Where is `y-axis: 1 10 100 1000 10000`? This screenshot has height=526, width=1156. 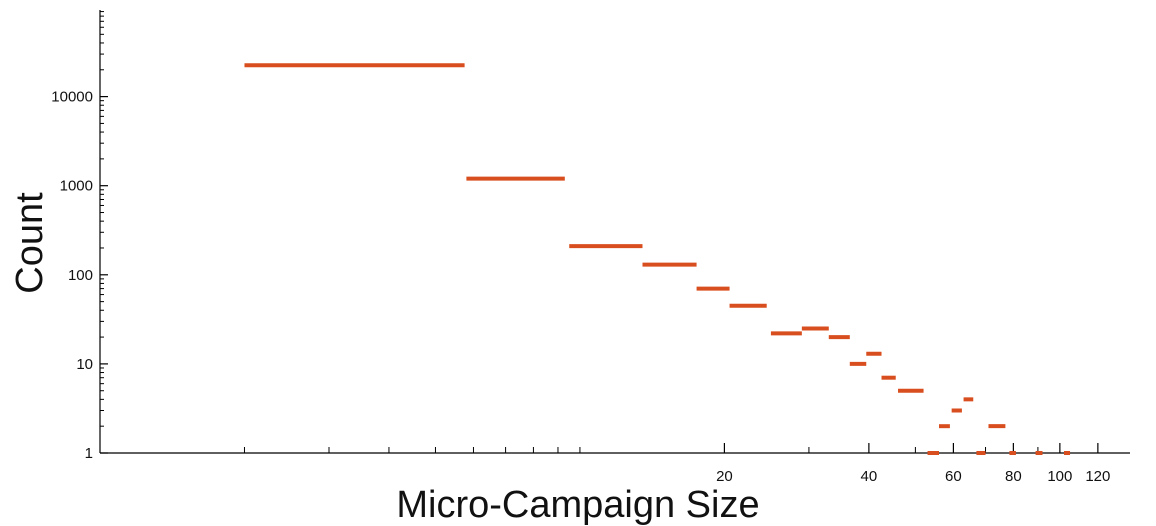 y-axis: 1 10 100 1000 10000 is located at coordinates (79, 236).